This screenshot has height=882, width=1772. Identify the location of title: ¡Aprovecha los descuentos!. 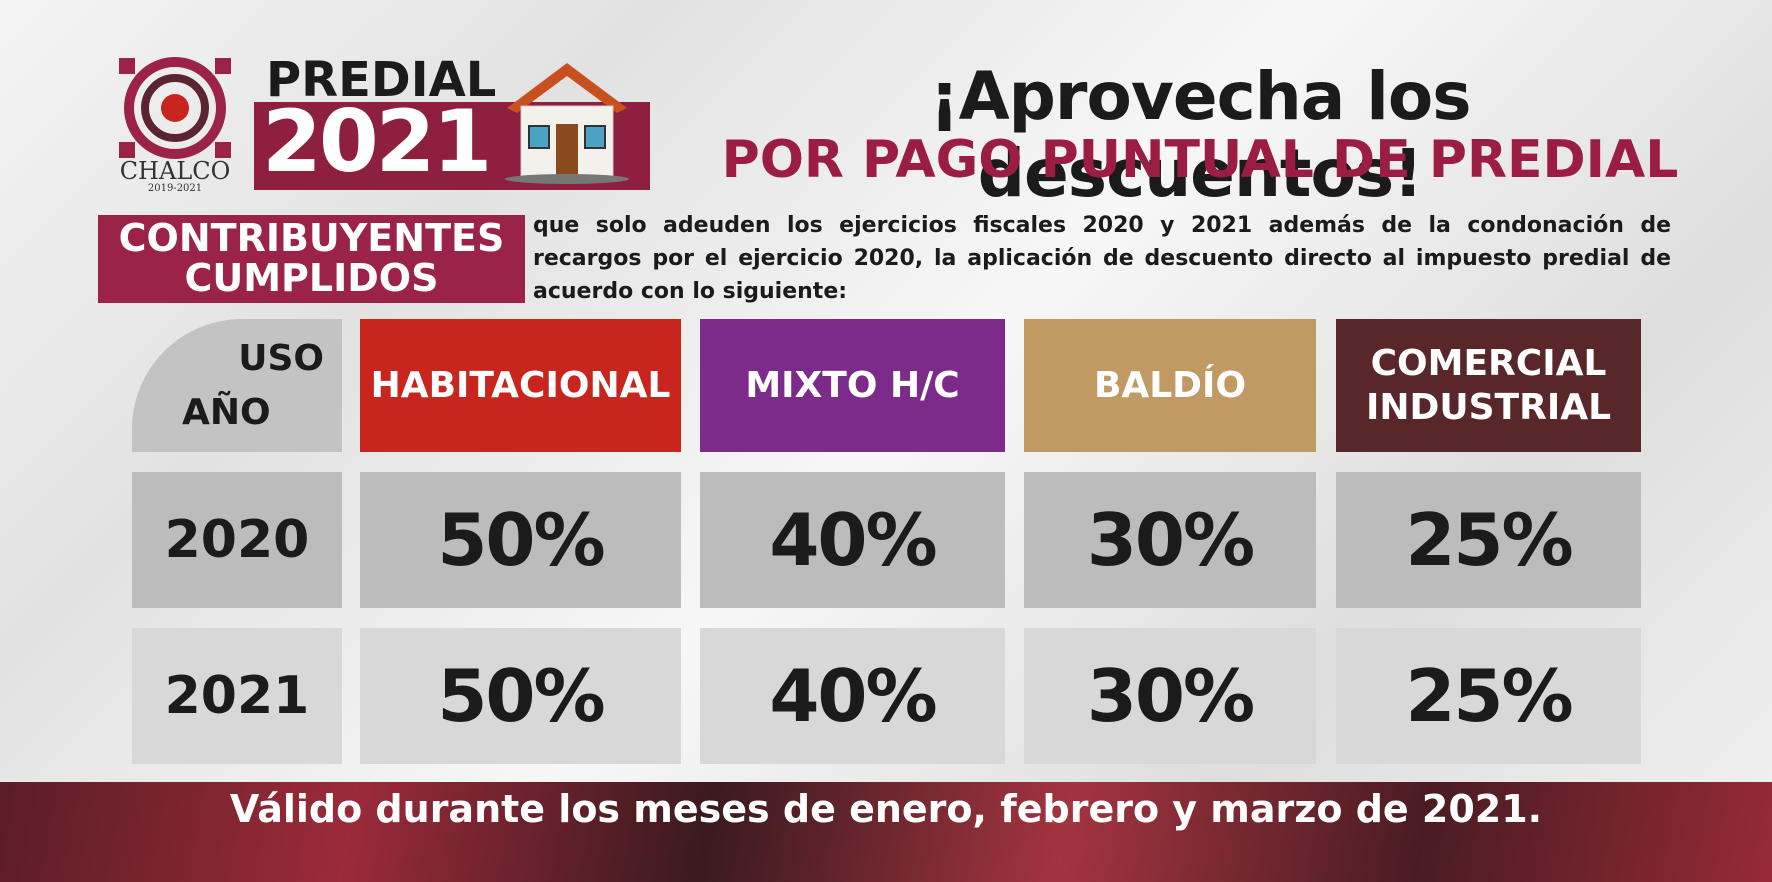
(1200, 135).